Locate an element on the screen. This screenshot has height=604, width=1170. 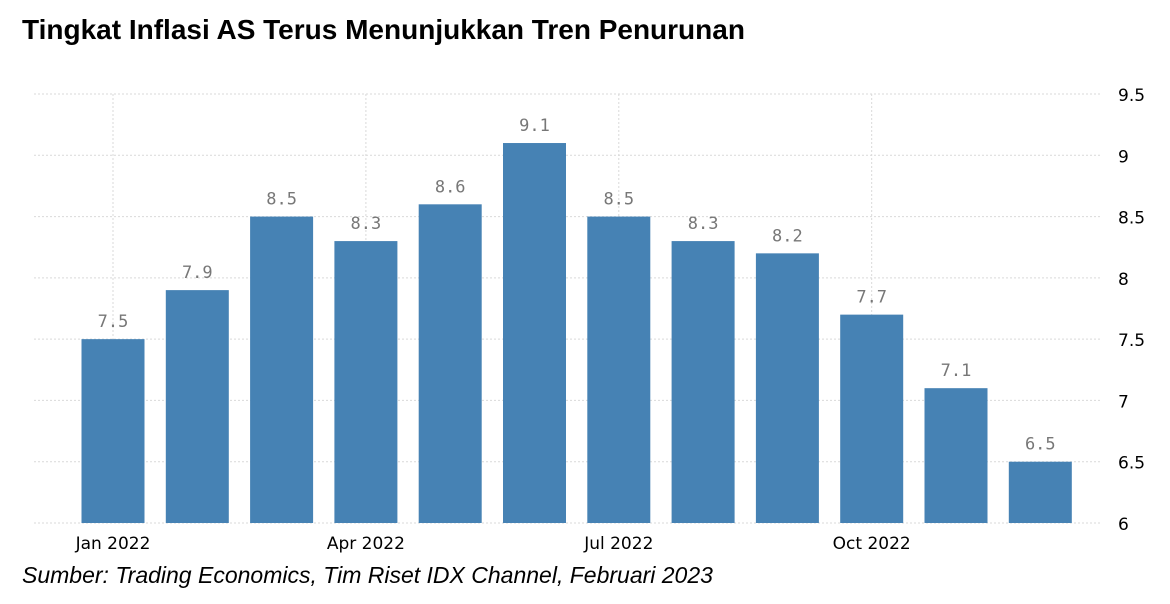
y-tick-label: 7.5 is located at coordinates (1131, 341).